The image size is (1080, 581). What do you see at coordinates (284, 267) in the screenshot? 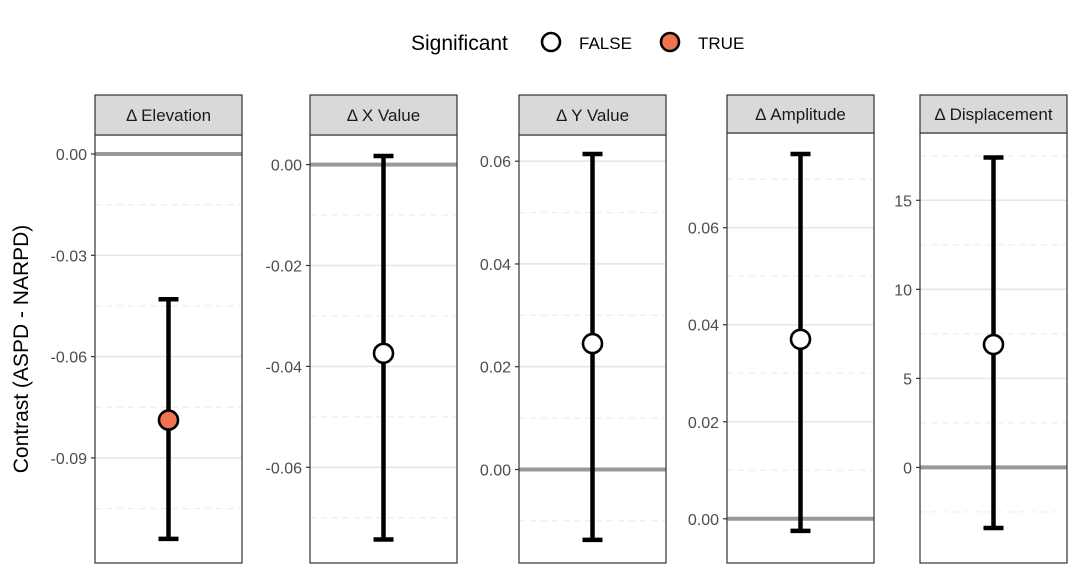
I see `y-tick-label: -0.02` at bounding box center [284, 267].